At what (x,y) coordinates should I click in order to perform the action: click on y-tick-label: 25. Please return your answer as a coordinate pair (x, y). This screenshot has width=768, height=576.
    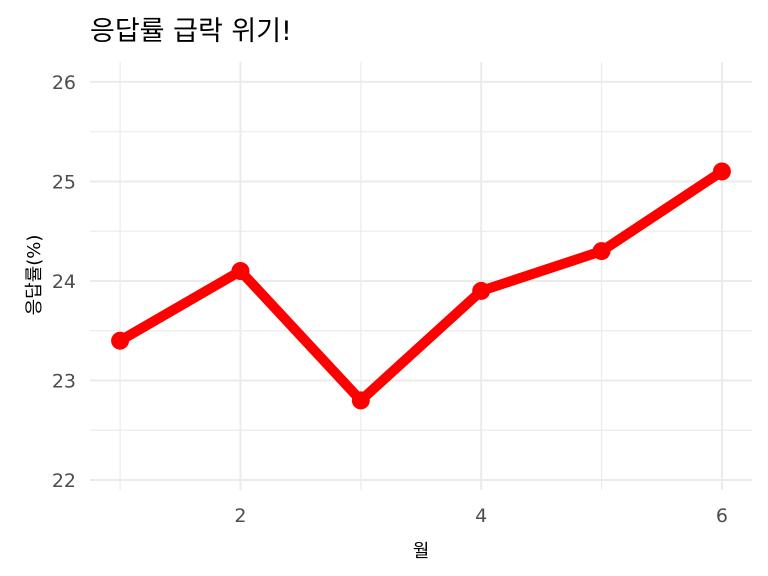
    Looking at the image, I should click on (64, 182).